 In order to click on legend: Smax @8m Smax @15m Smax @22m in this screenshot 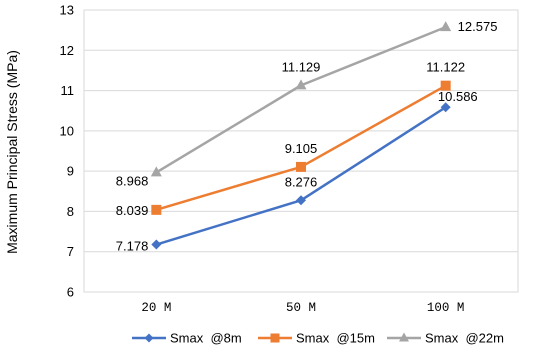, I will do `click(318, 338)`.